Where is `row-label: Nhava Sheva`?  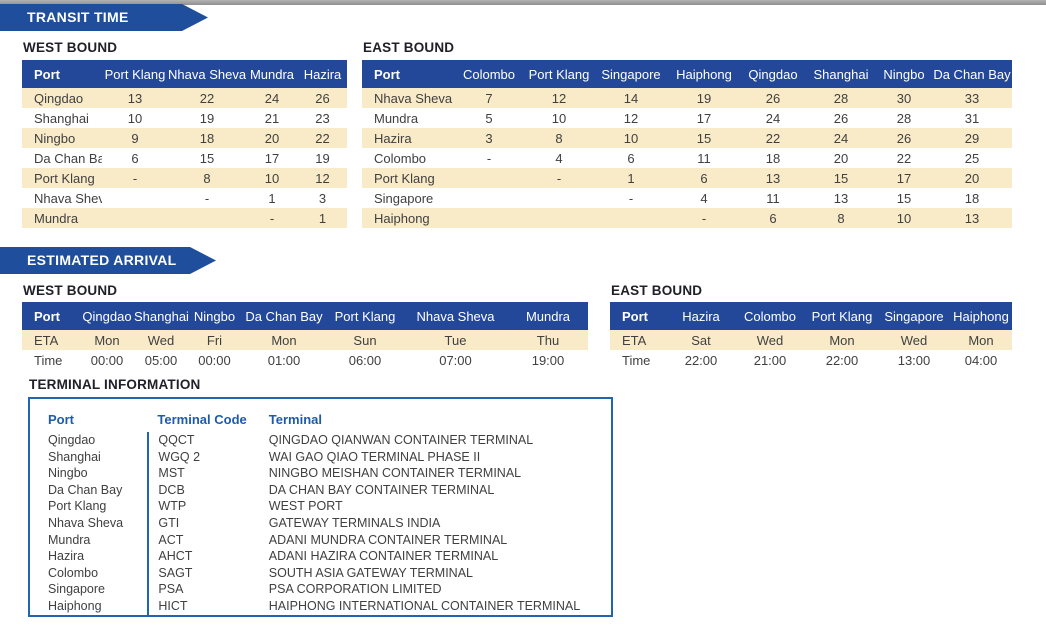
row-label: Nhava Sheva is located at coordinates (413, 98).